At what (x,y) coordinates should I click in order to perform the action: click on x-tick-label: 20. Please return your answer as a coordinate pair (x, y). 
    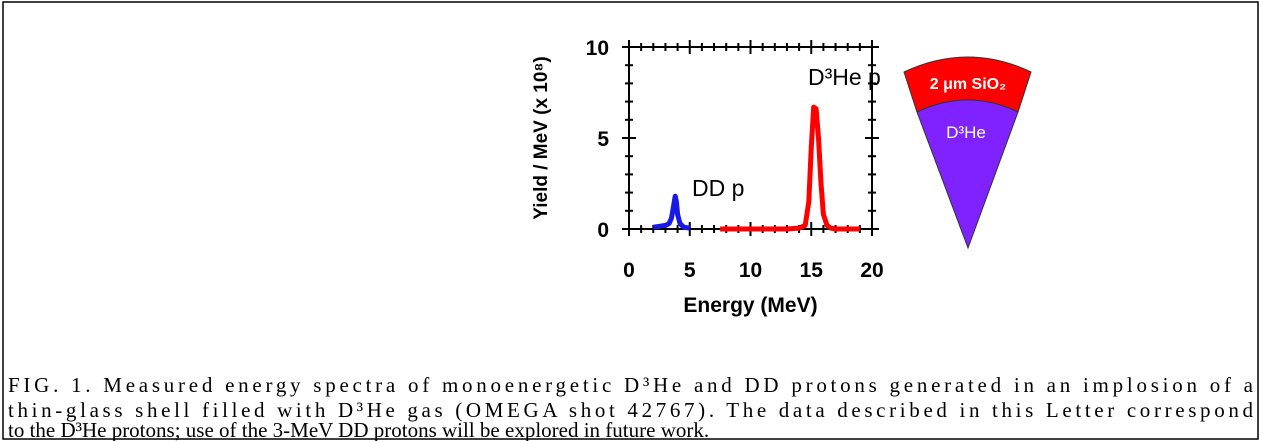
    Looking at the image, I should click on (871, 270).